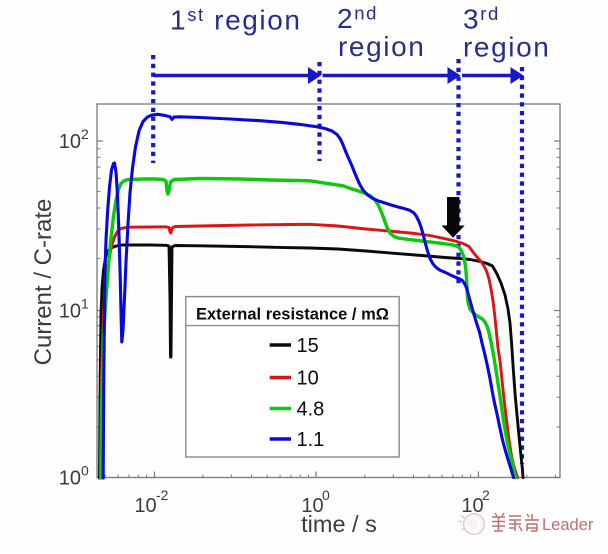 The width and height of the screenshot is (608, 554). What do you see at coordinates (339, 524) in the screenshot?
I see `svg-text: time / s` at bounding box center [339, 524].